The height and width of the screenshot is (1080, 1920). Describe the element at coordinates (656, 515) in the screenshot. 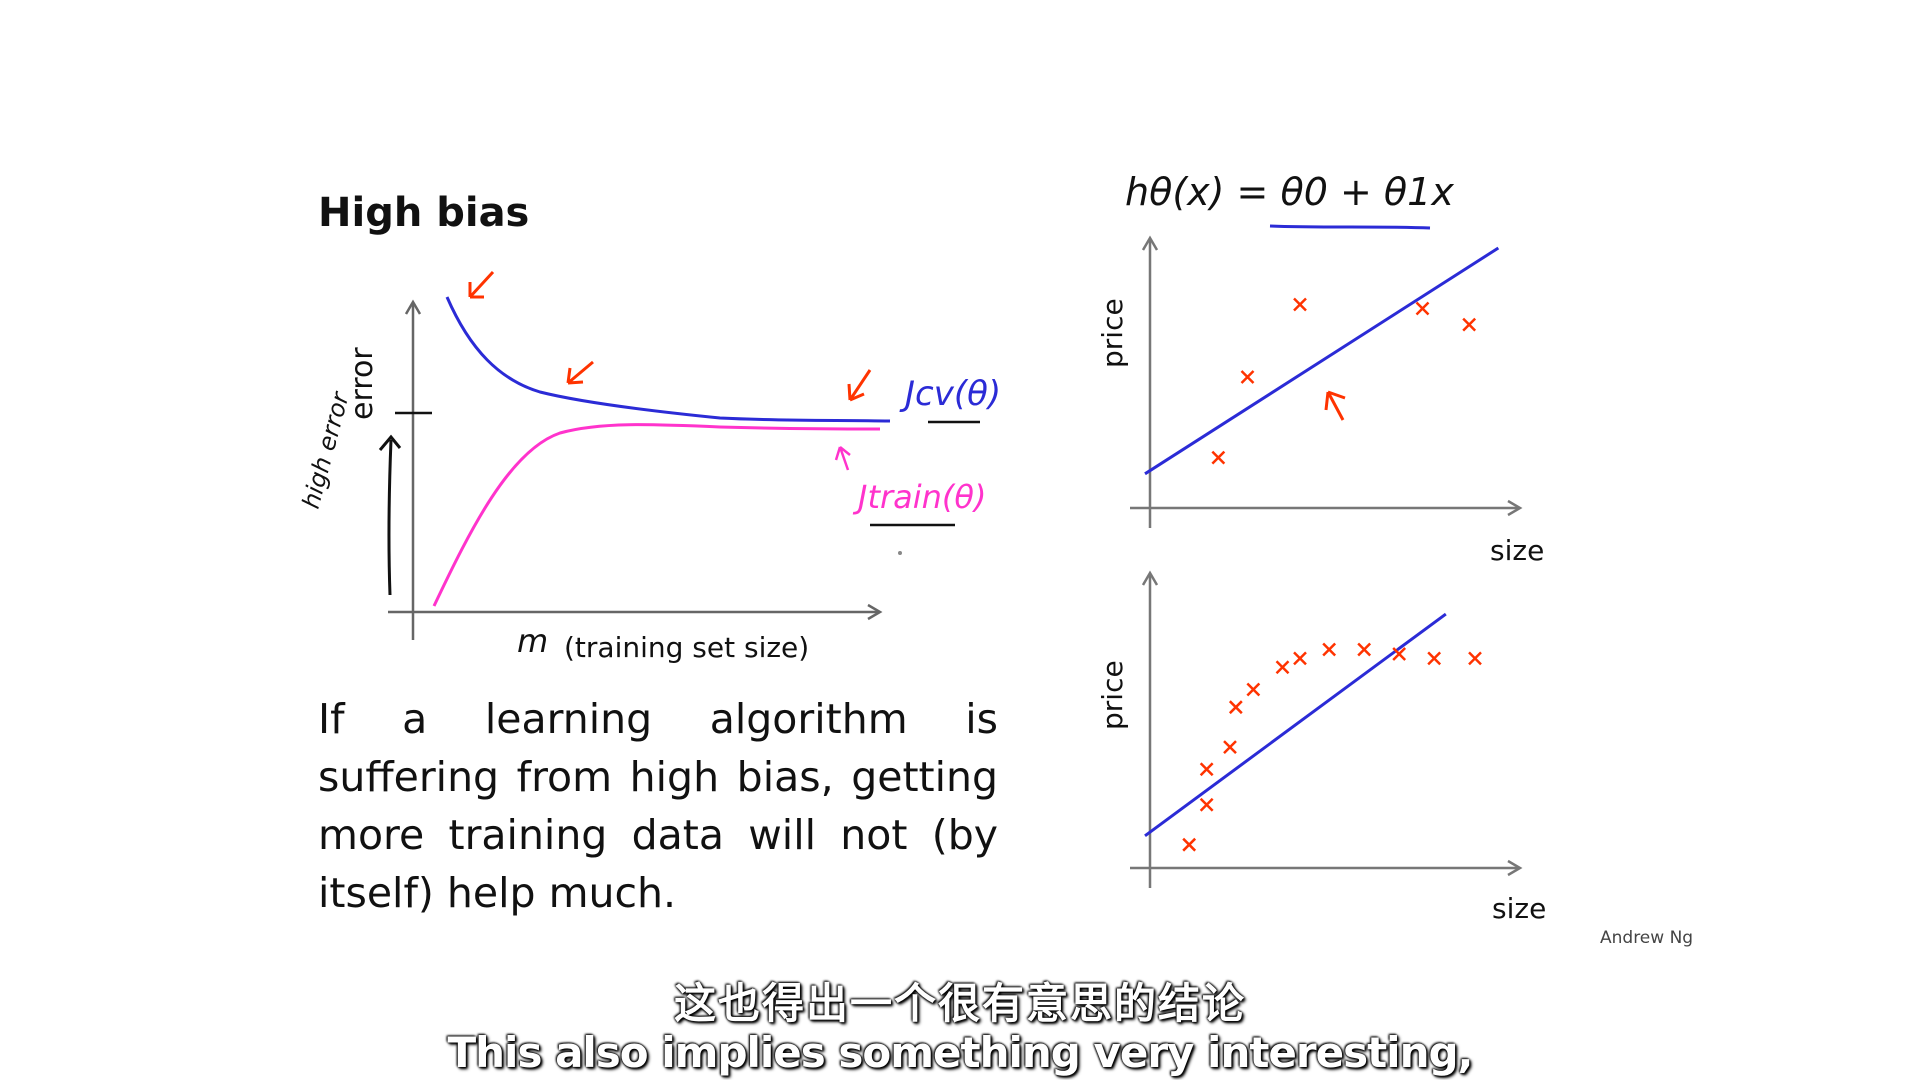

I see `jtrain-curve` at that location.